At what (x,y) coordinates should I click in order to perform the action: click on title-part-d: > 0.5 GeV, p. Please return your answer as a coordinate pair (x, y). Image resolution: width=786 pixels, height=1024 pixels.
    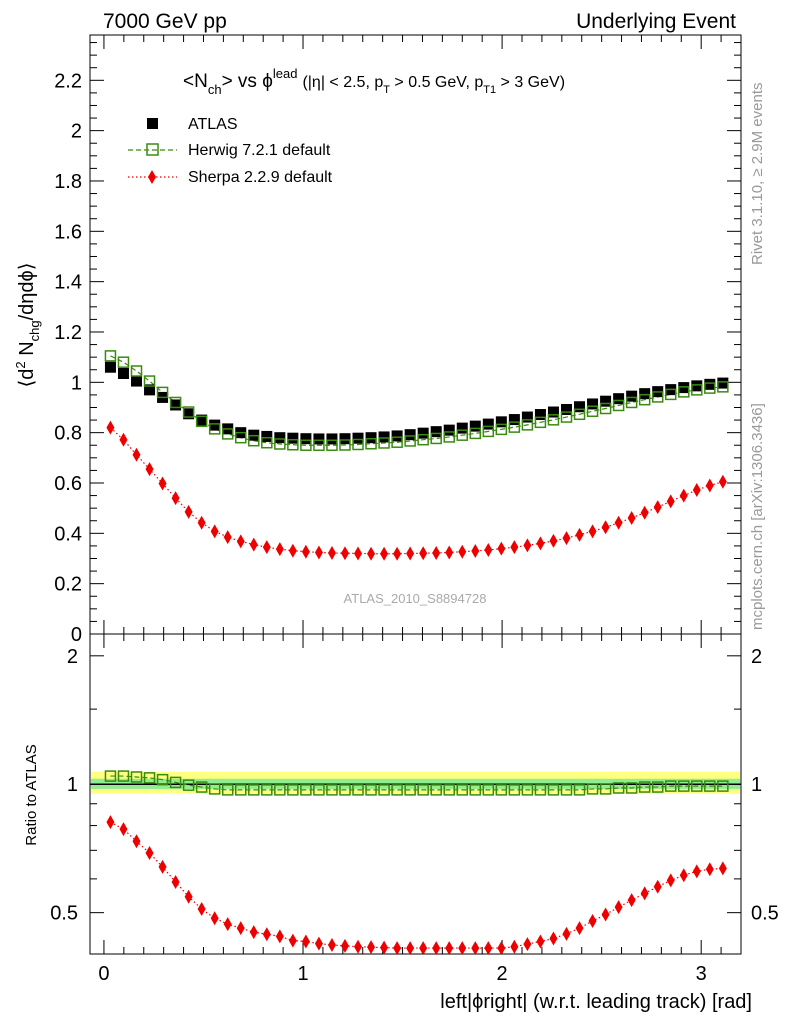
    Looking at the image, I should click on (436, 82).